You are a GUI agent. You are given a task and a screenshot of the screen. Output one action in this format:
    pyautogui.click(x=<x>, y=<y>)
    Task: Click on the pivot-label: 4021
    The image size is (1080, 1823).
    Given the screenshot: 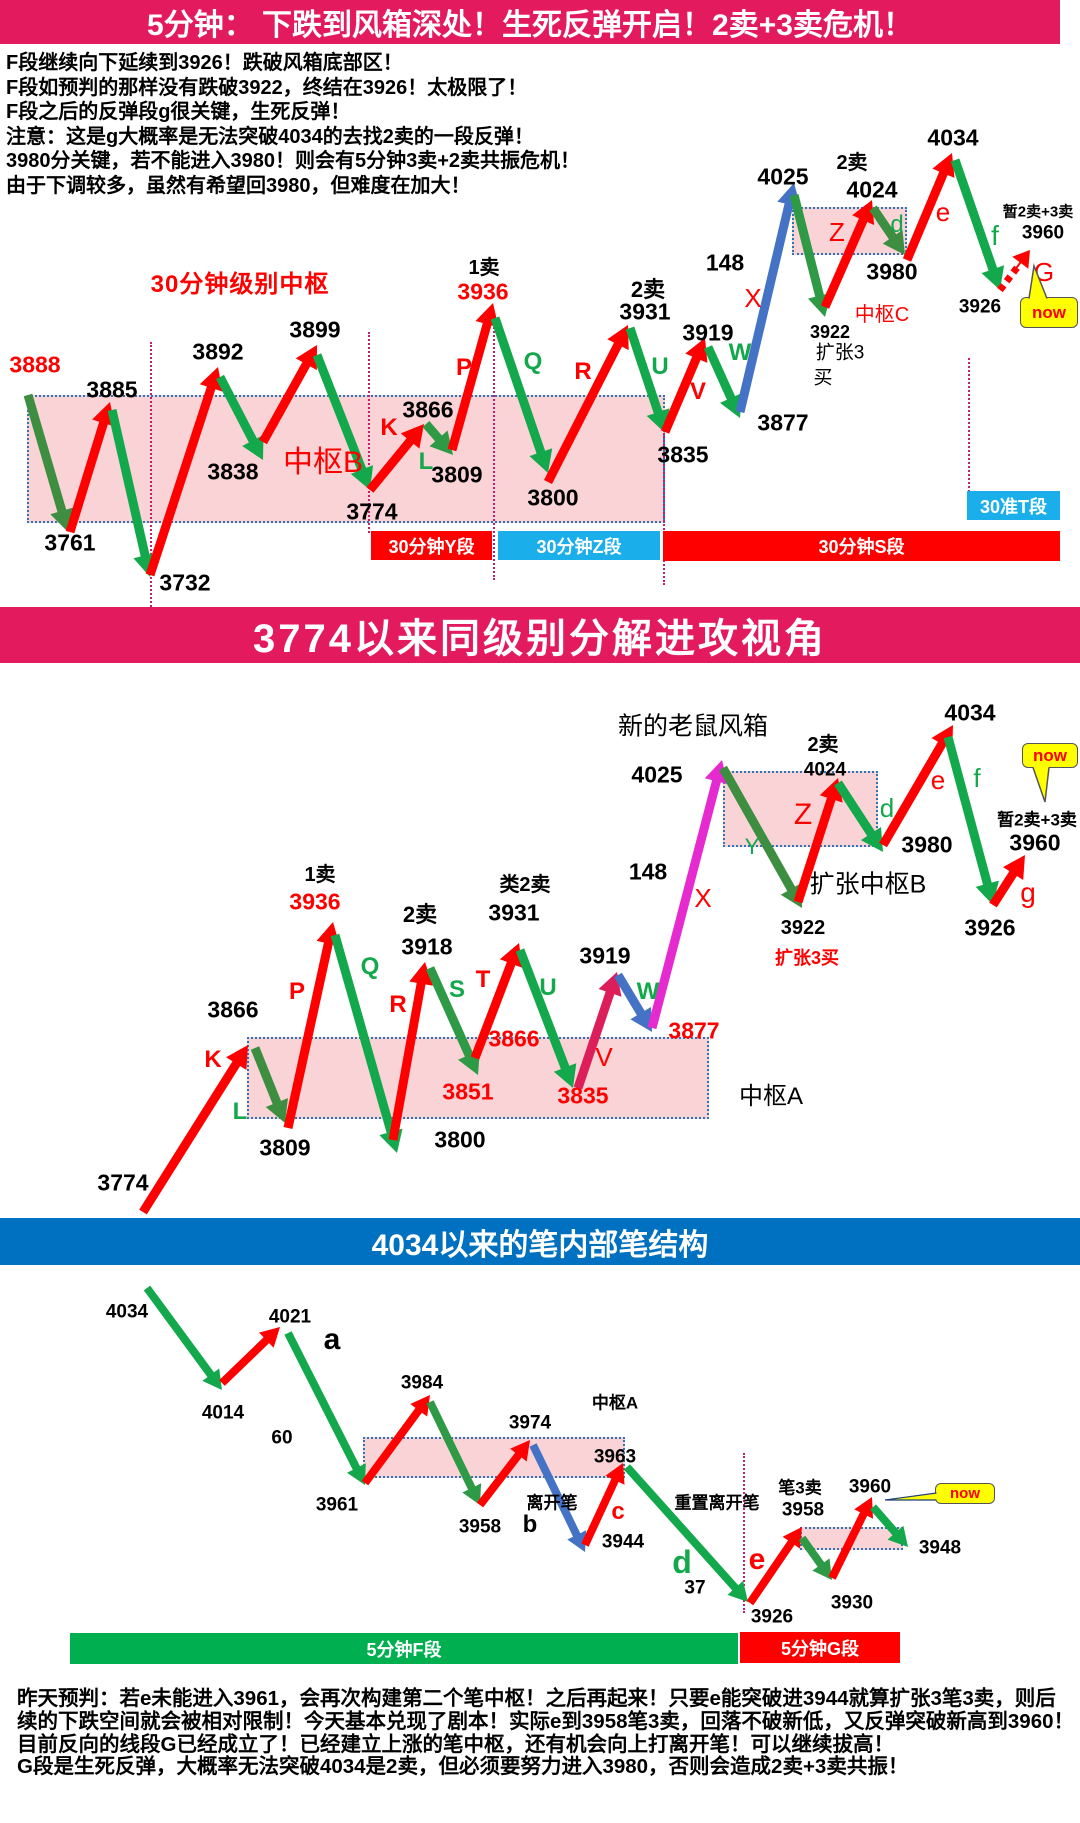 What is the action you would take?
    pyautogui.click(x=290, y=1317)
    